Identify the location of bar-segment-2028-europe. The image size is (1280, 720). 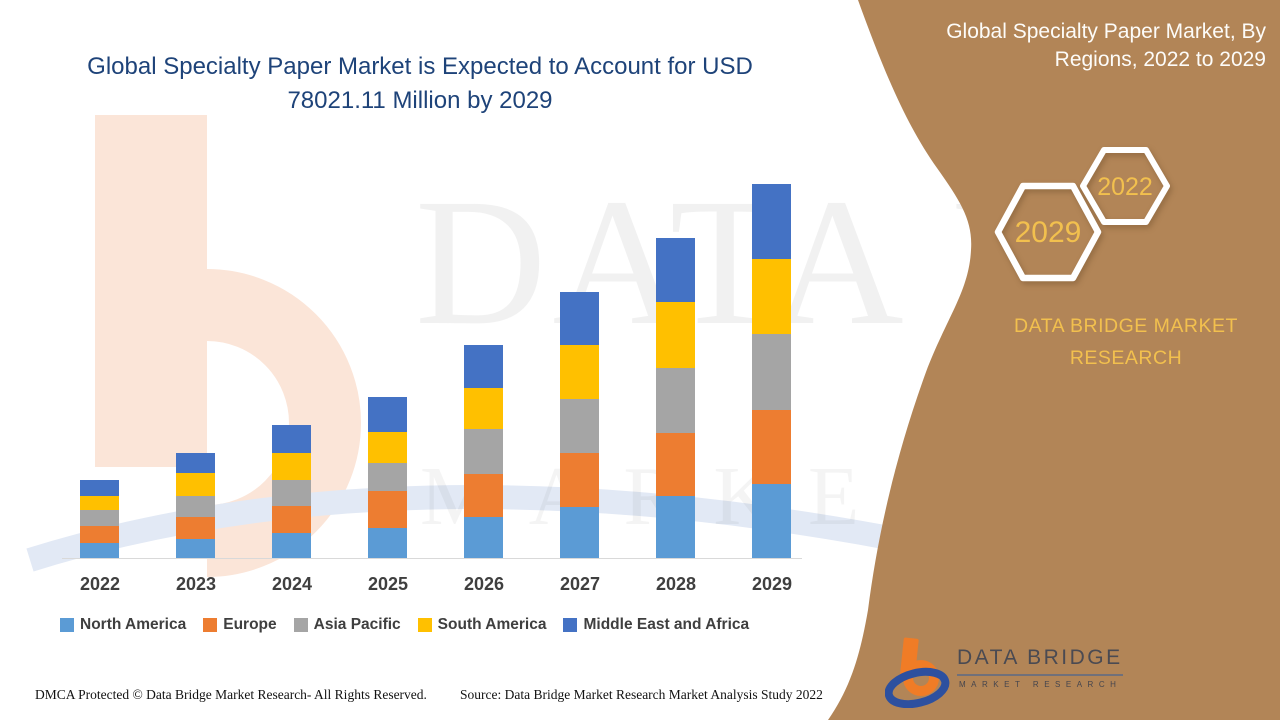
(675, 464).